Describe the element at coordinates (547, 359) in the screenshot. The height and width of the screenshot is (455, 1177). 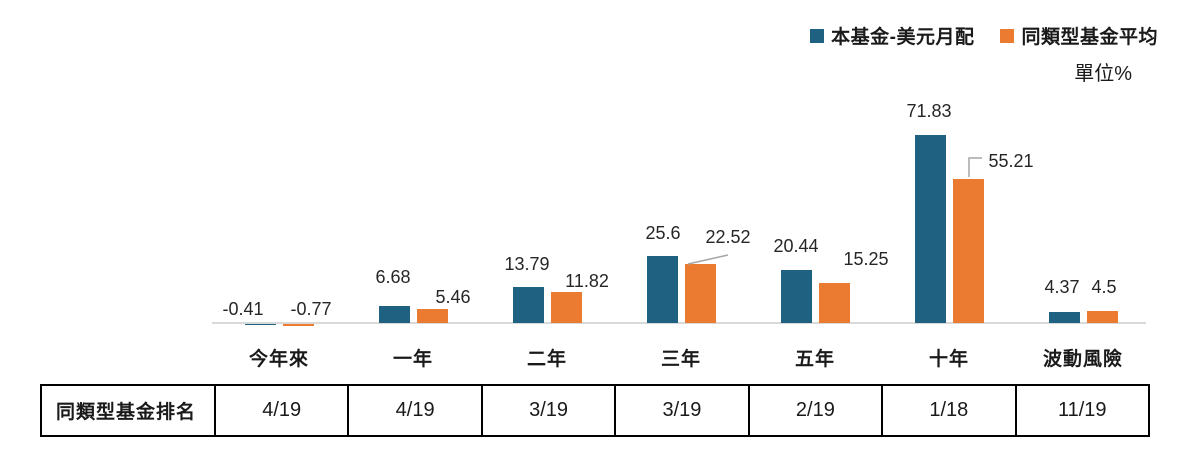
I see `category-label-2: 二年` at that location.